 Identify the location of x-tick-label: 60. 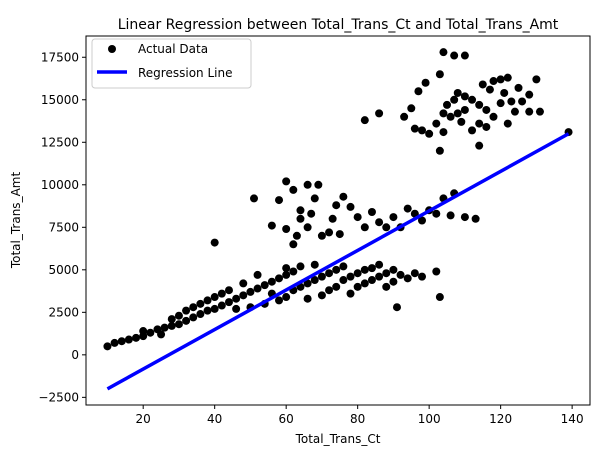
(286, 419).